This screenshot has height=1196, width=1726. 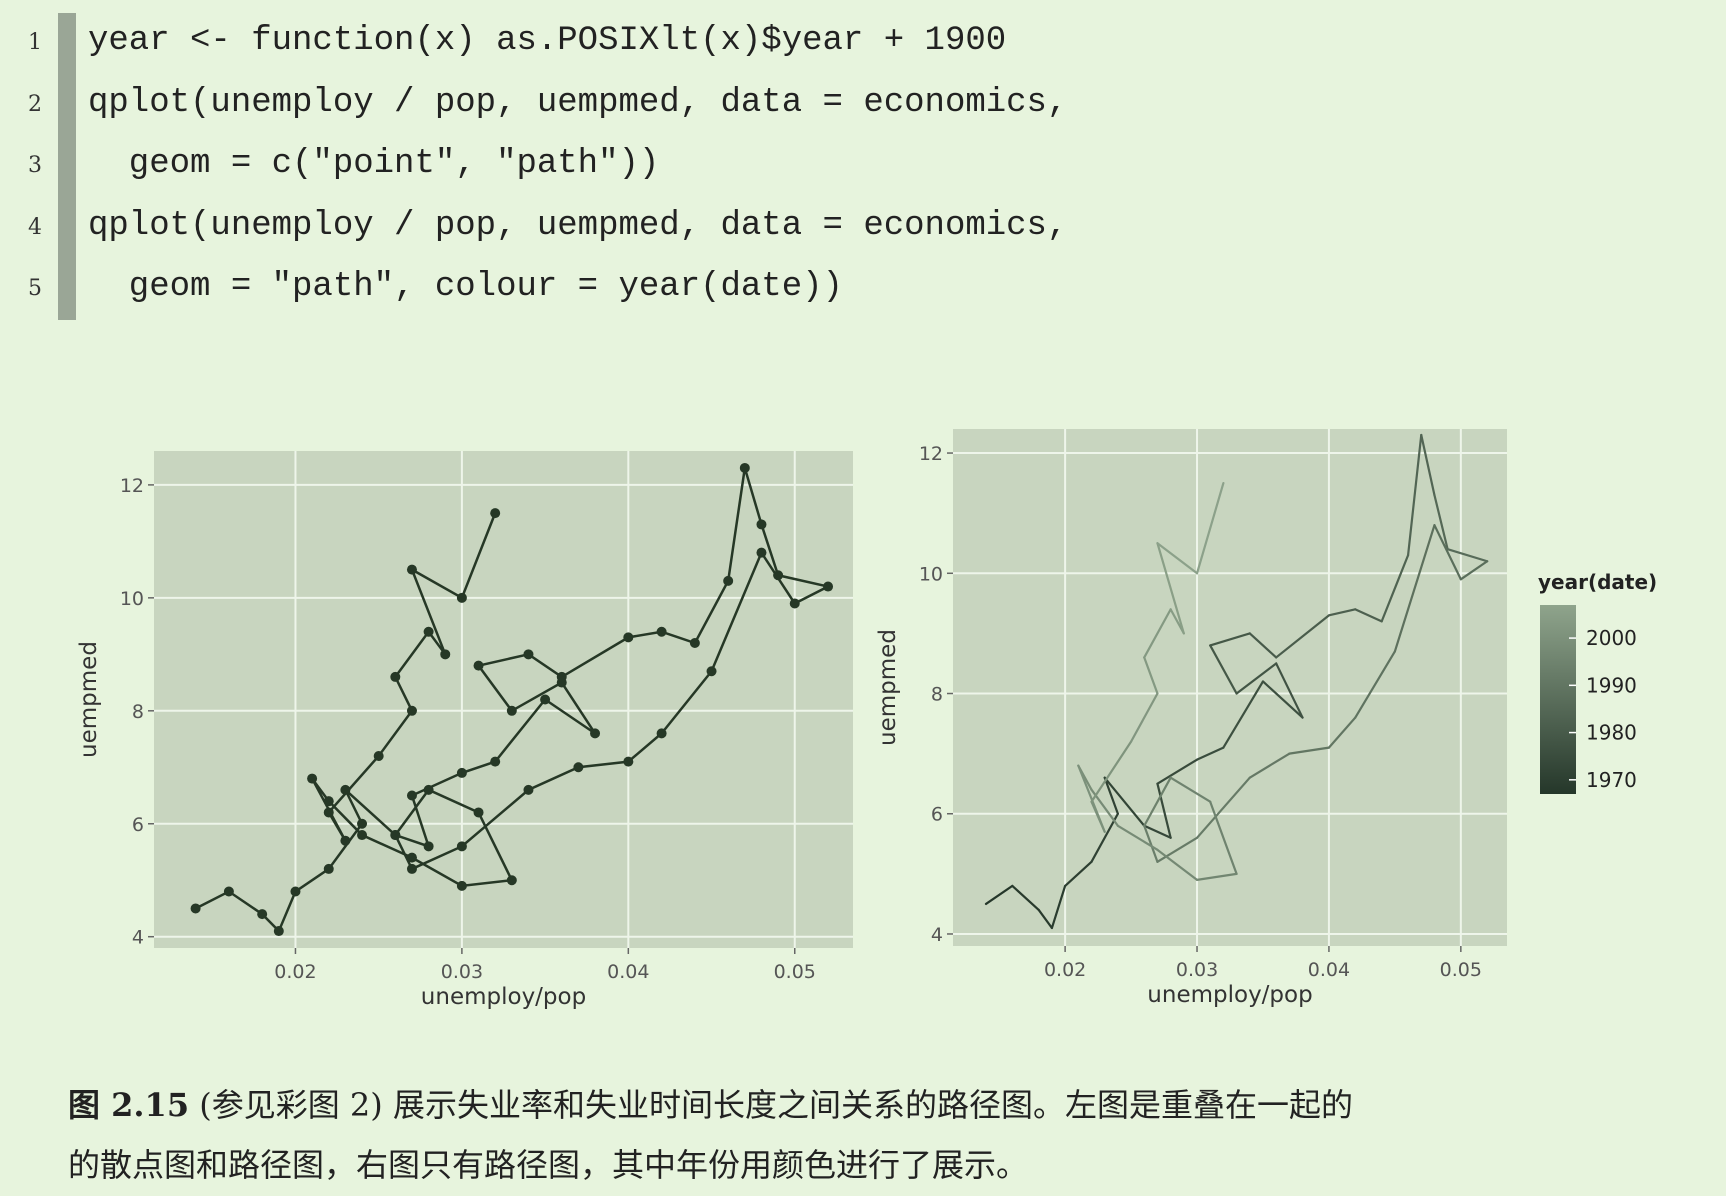 I want to click on caption-text: 的散点图和路径图，右图只有路径图，其中年份用颜色进行了展示。, so click(x=548, y=1165).